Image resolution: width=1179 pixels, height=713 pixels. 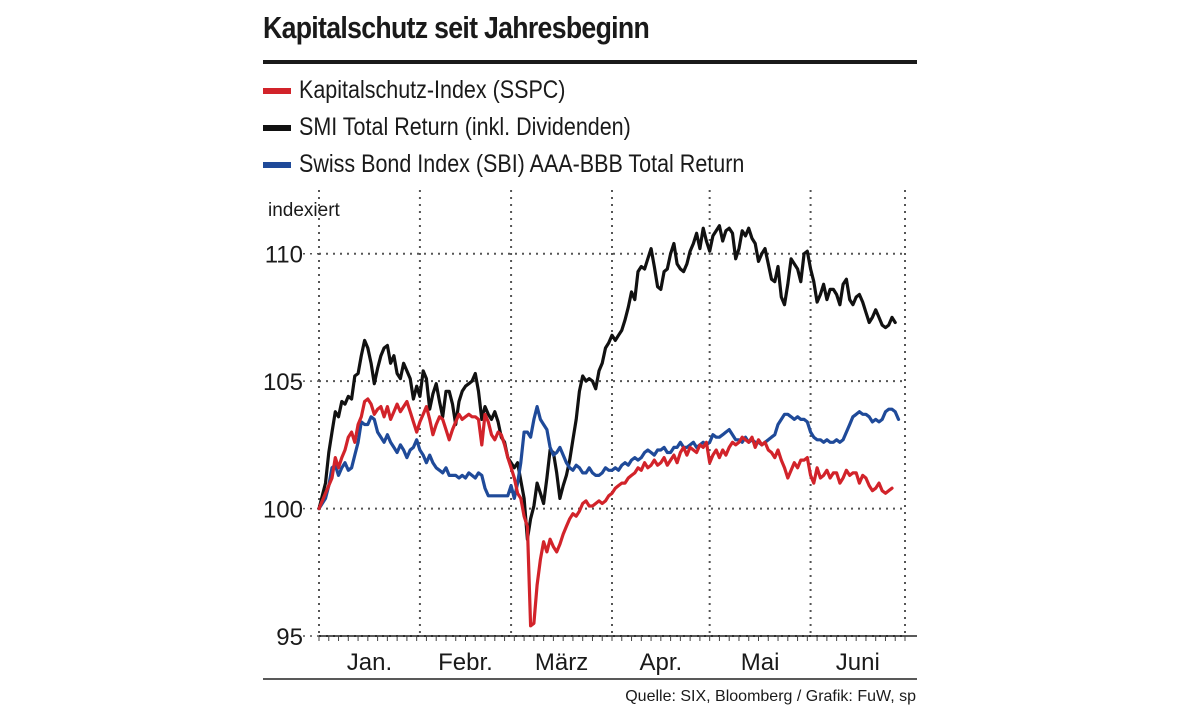 What do you see at coordinates (590, 657) in the screenshot?
I see `axis-layer` at bounding box center [590, 657].